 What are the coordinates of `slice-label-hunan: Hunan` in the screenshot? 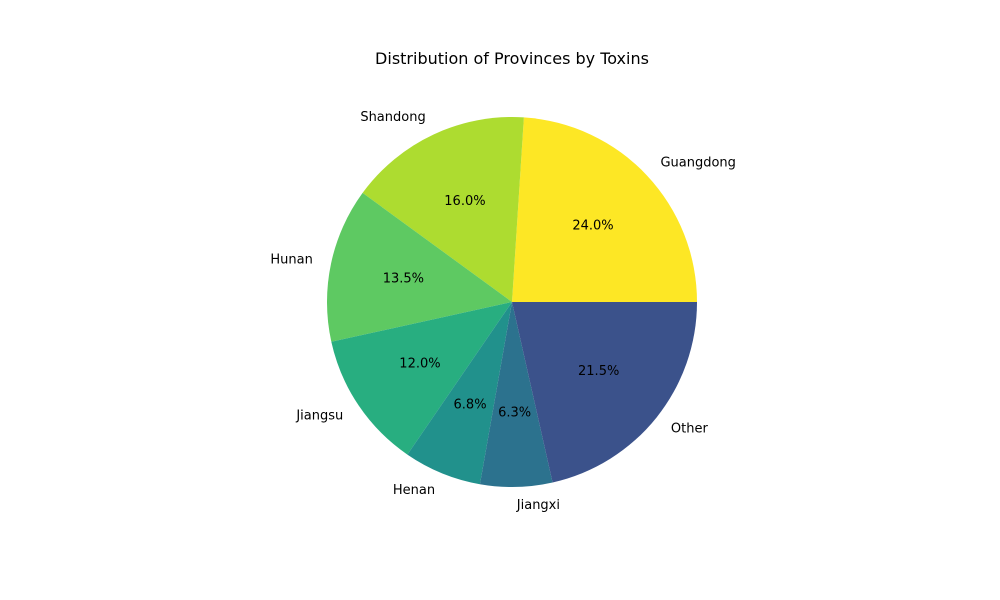 It's located at (291, 260).